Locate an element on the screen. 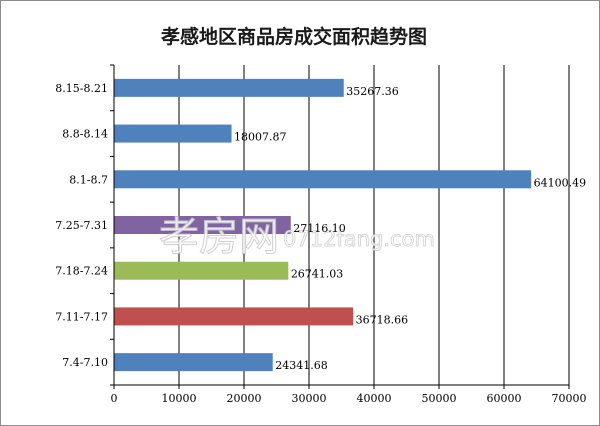  category-label: 8.8-8.14 is located at coordinates (85, 134).